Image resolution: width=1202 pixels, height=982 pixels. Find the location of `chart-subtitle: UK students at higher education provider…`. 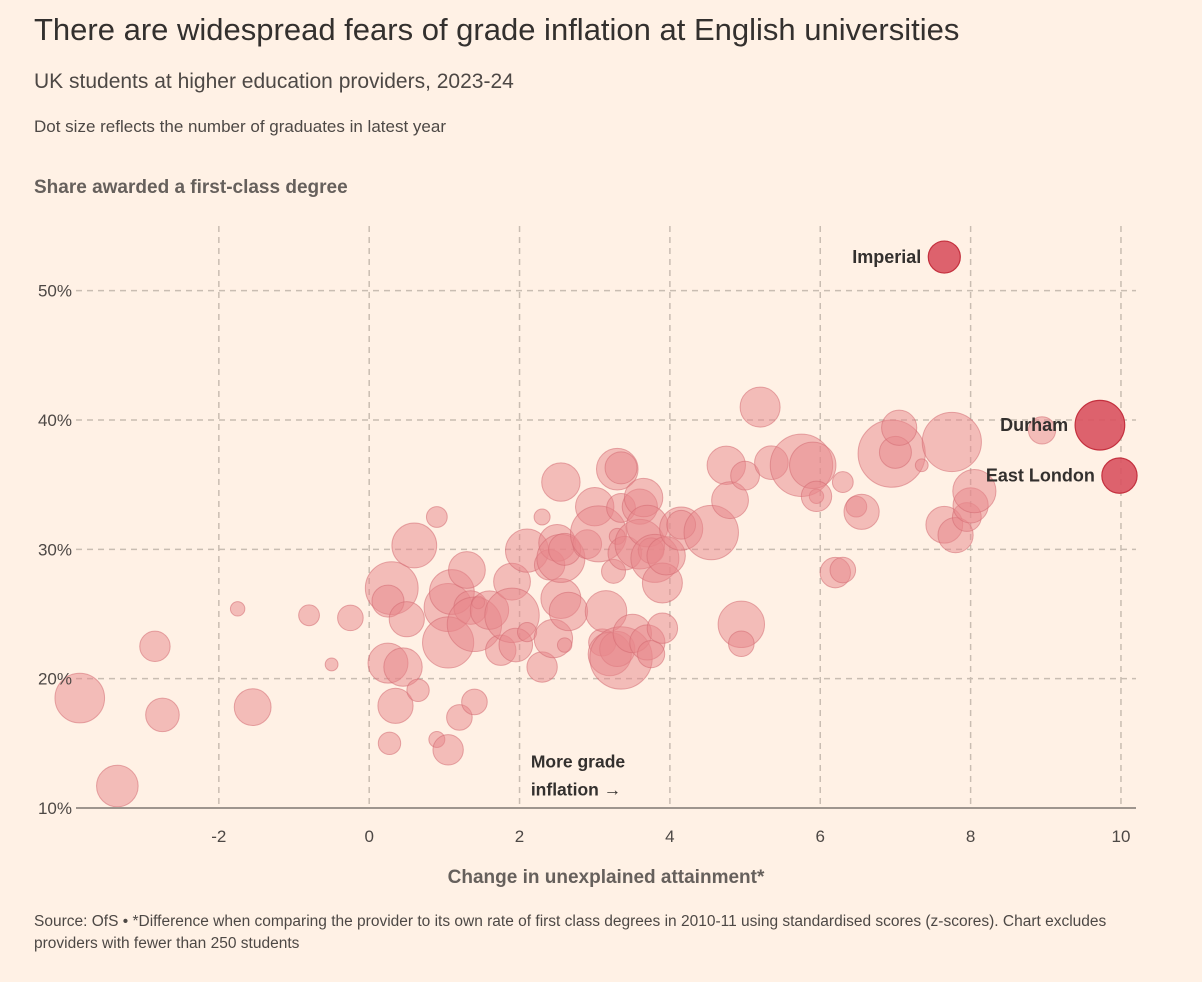

chart-subtitle: UK students at higher education provider… is located at coordinates (274, 81).